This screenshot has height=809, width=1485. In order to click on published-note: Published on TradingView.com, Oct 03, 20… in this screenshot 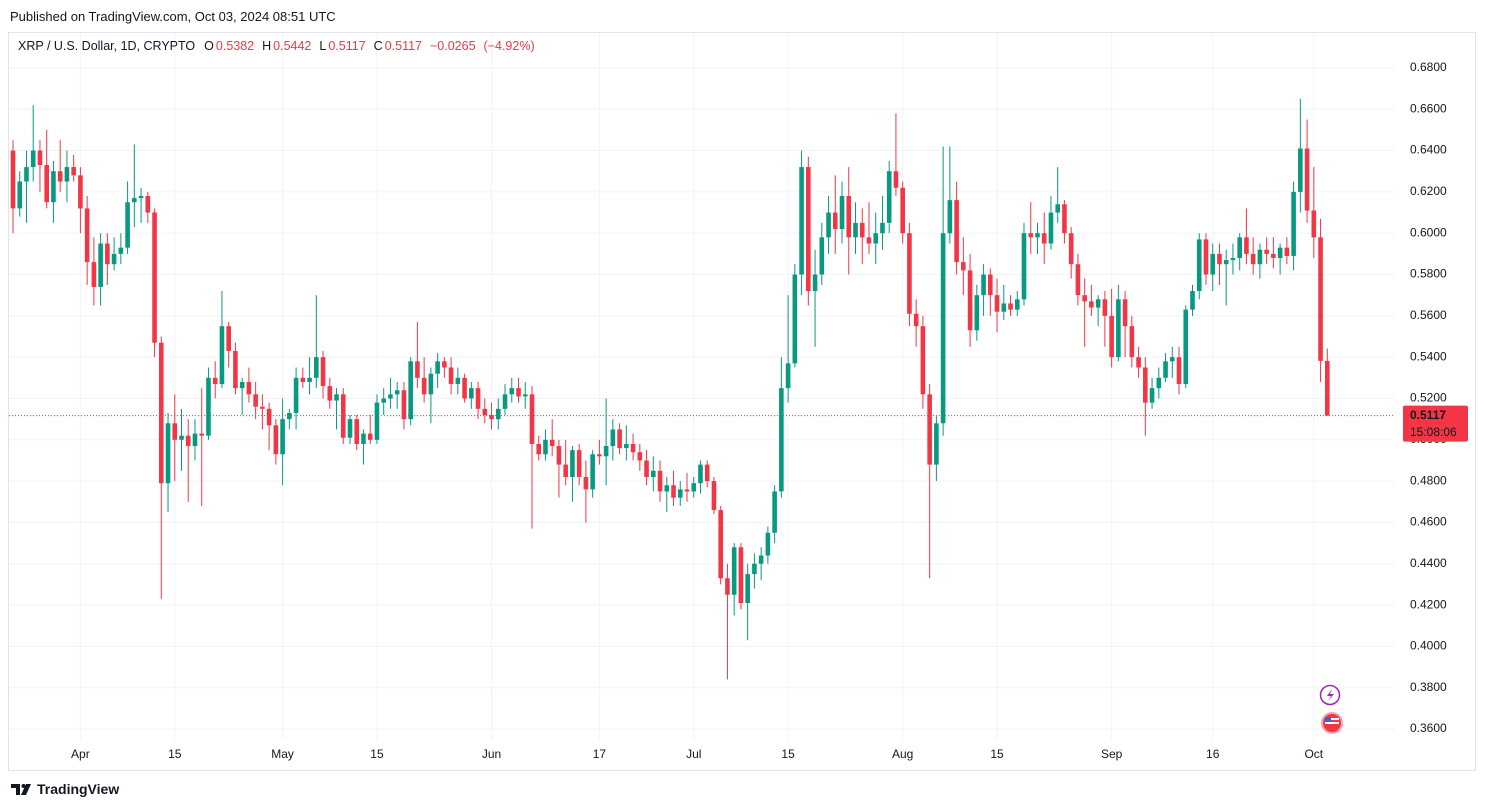, I will do `click(173, 16)`.